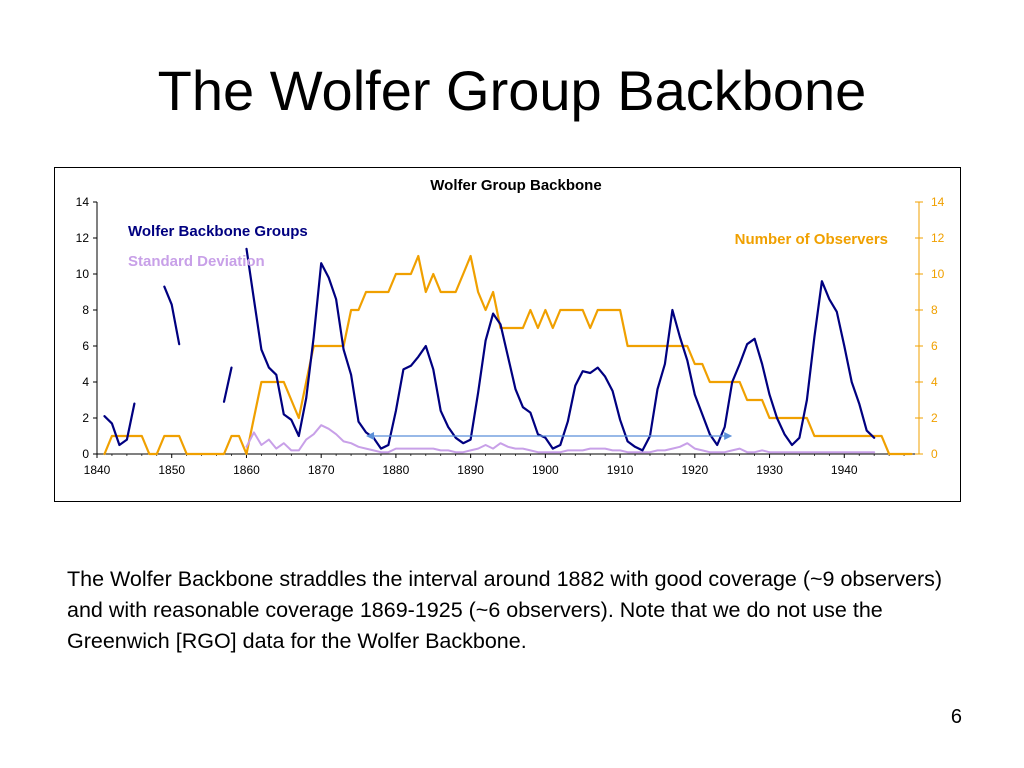 The height and width of the screenshot is (768, 1024). What do you see at coordinates (811, 239) in the screenshot?
I see `annotation-number-of-observers: Number of Observers` at bounding box center [811, 239].